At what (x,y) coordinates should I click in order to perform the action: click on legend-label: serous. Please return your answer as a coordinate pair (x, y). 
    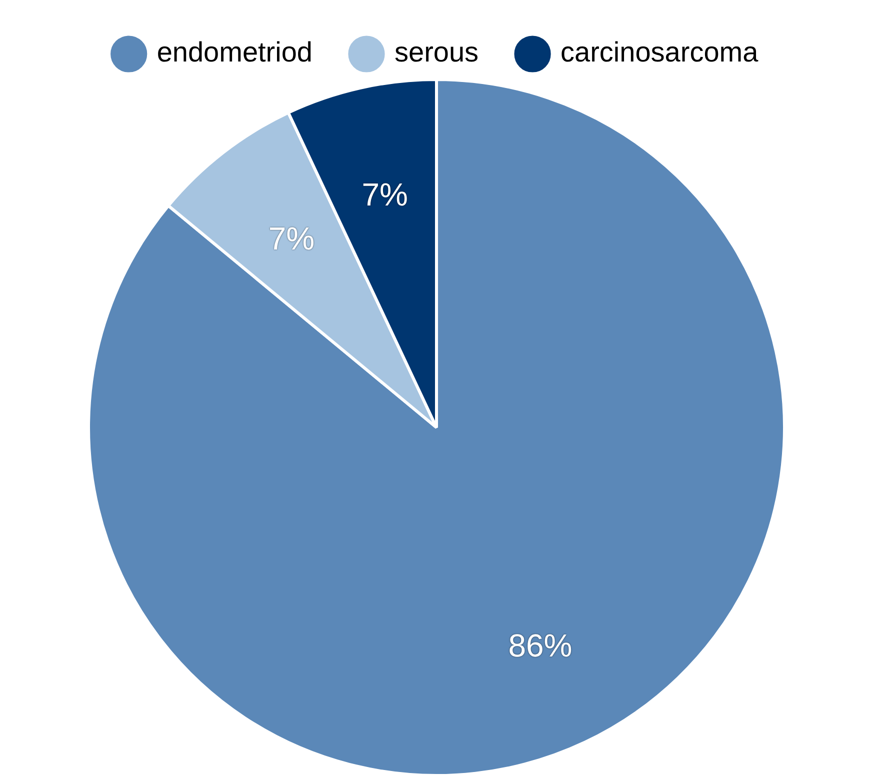
    Looking at the image, I should click on (436, 52).